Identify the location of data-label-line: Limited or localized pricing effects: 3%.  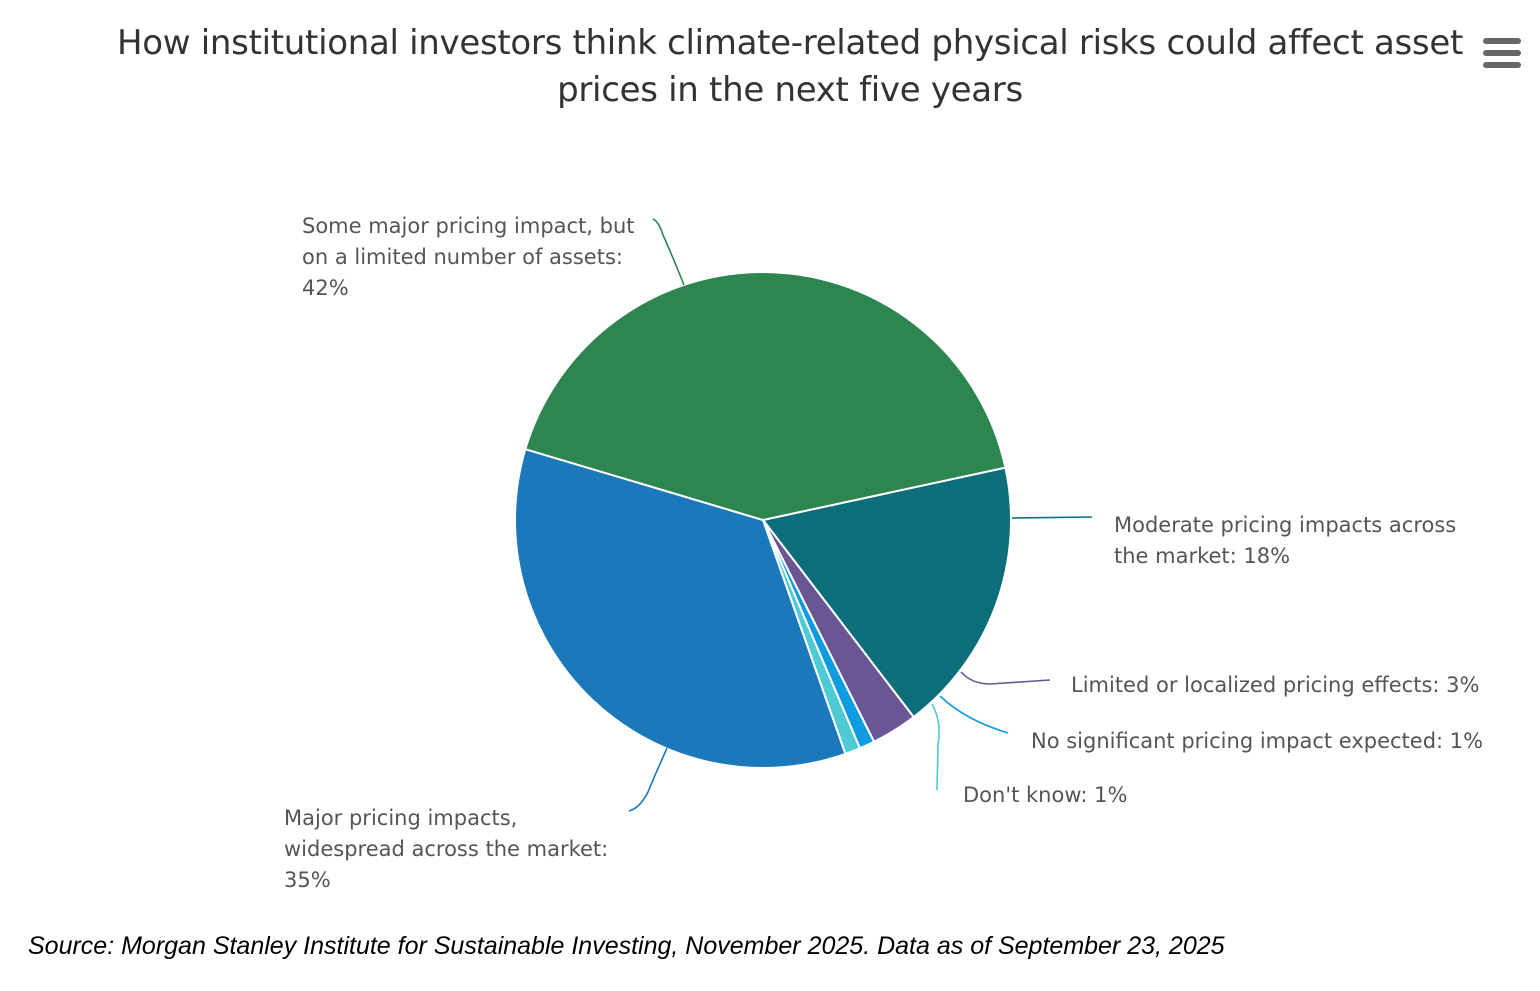
(1275, 685).